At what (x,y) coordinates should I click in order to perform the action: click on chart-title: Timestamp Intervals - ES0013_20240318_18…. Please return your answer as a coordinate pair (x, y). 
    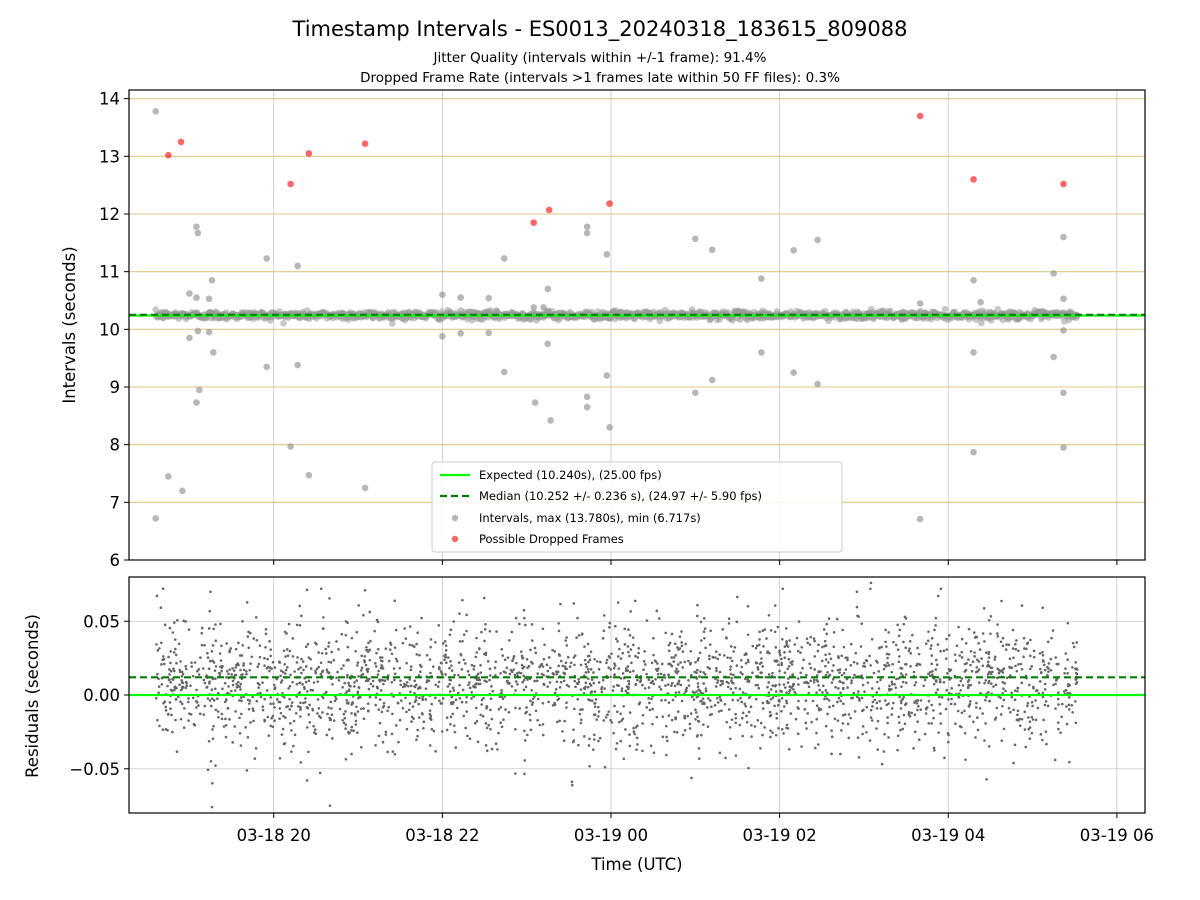
    Looking at the image, I should click on (600, 29).